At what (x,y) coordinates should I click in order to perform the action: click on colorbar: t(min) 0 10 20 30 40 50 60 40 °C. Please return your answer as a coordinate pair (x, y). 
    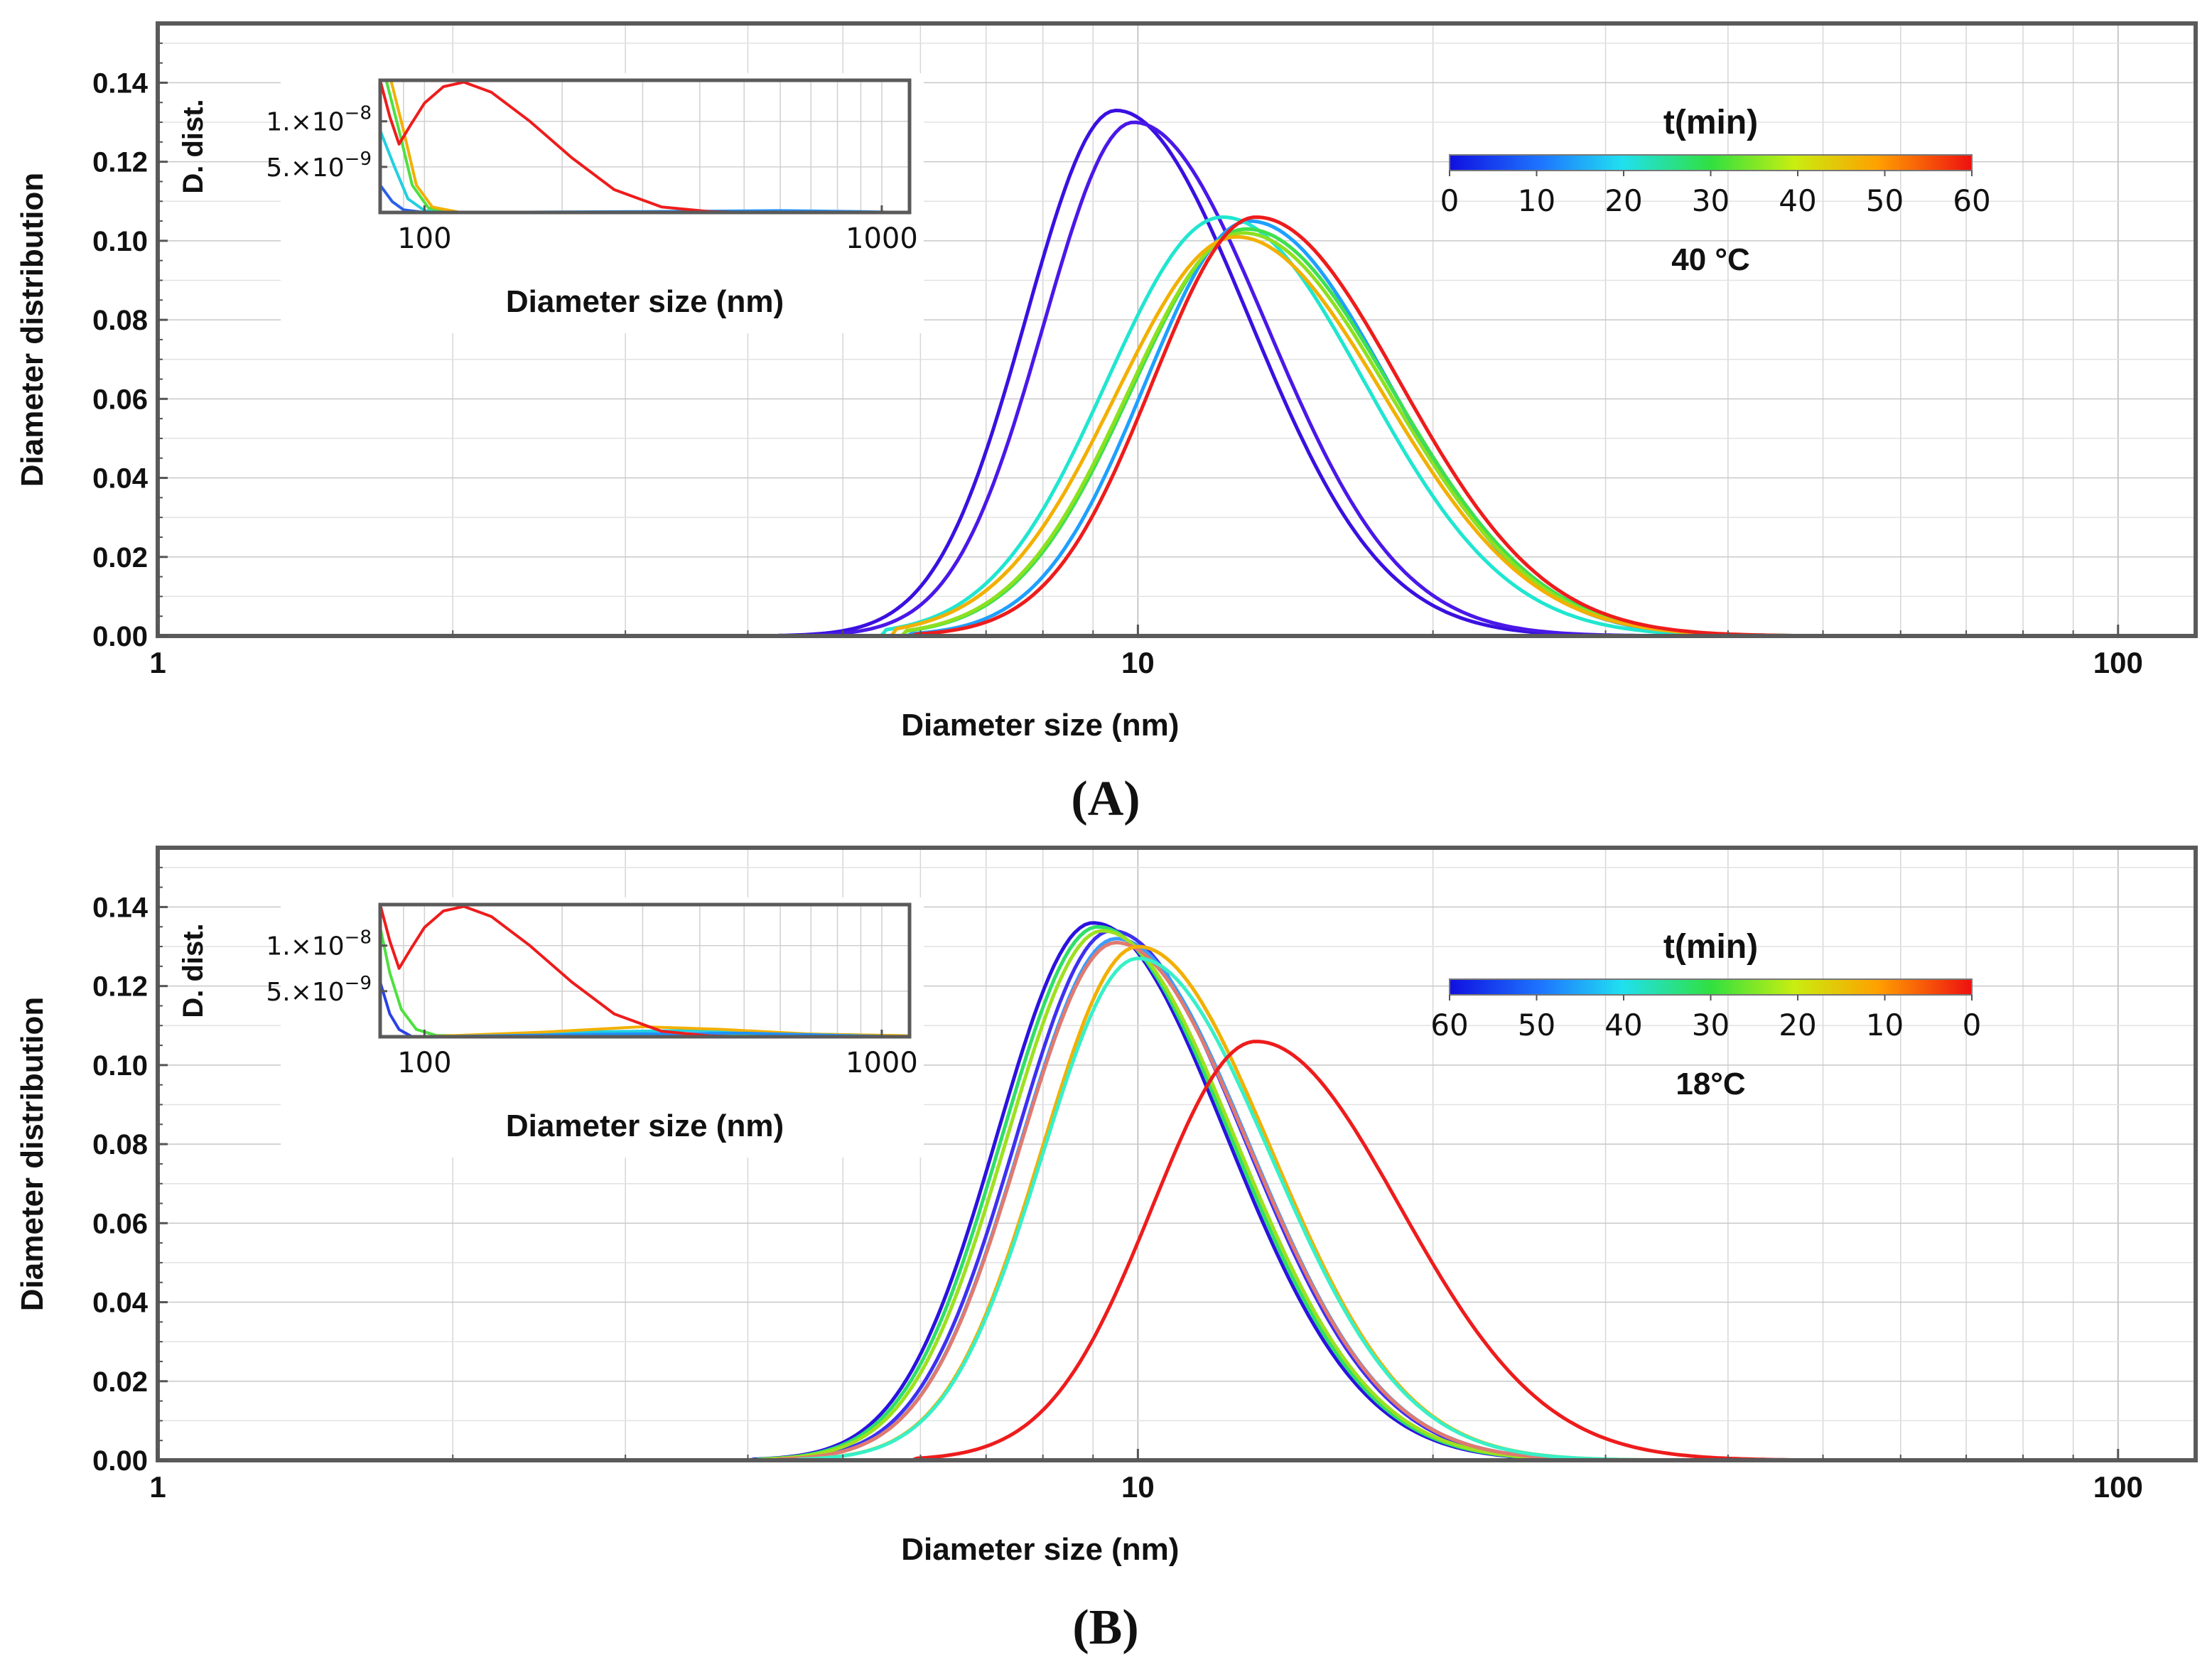
    Looking at the image, I should click on (1715, 190).